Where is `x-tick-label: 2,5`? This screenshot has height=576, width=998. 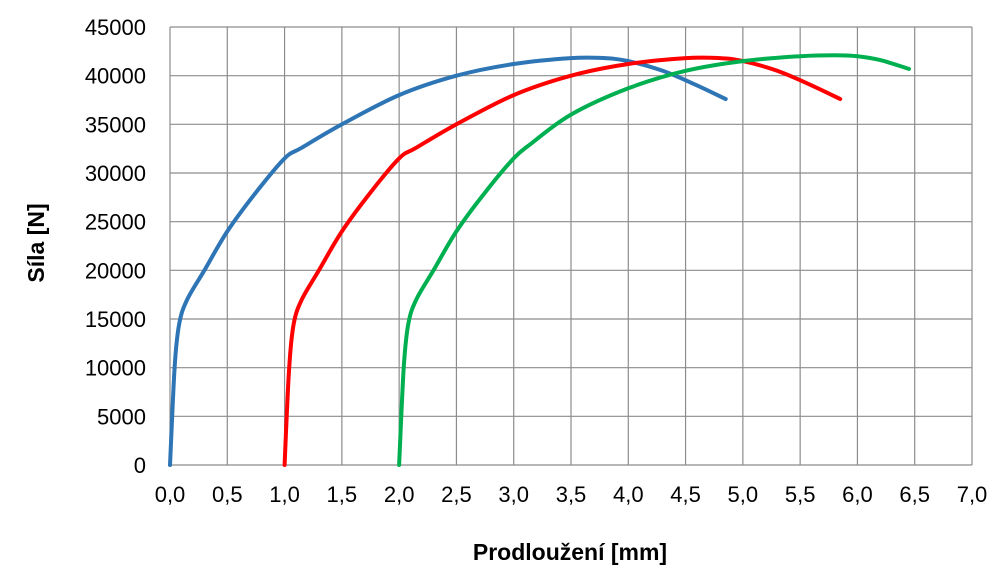 x-tick-label: 2,5 is located at coordinates (456, 494).